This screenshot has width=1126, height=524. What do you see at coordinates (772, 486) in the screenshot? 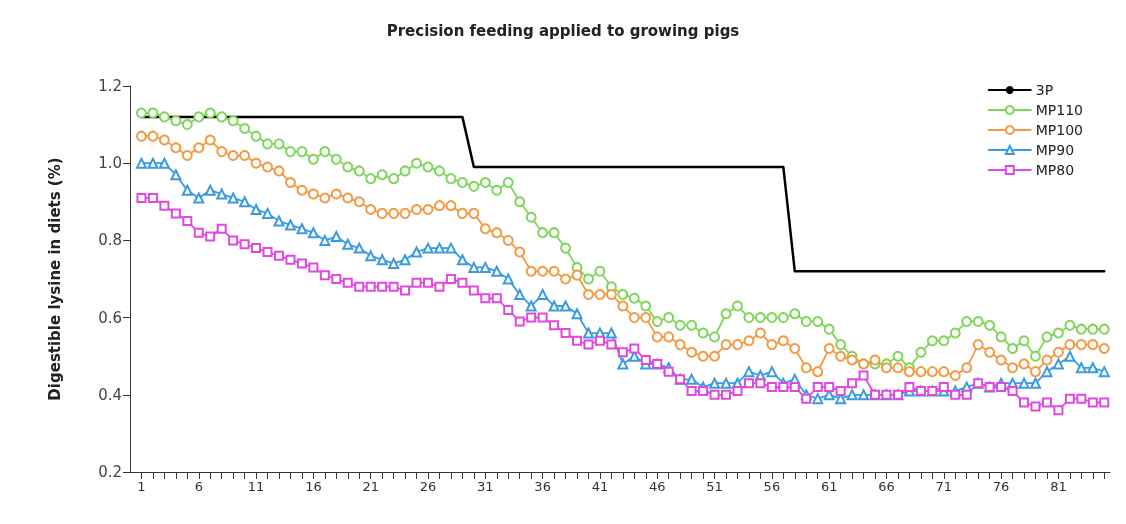
I see `x-tick-label: 56` at bounding box center [772, 486].